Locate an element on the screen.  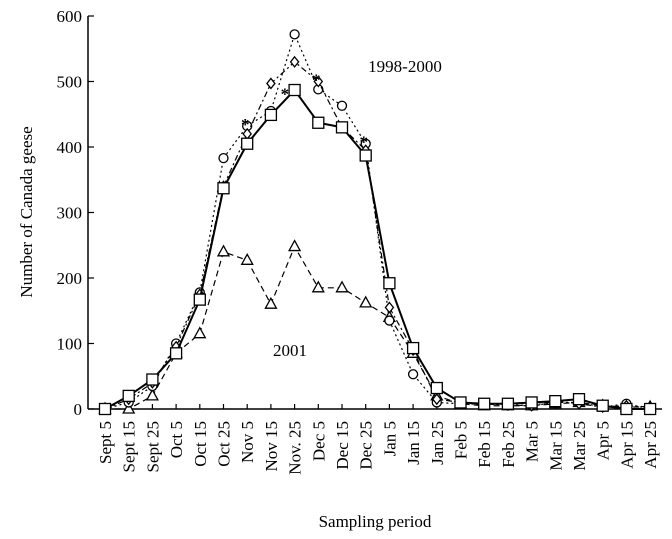
x-tick-label: Mar 25 is located at coordinates (579, 446).